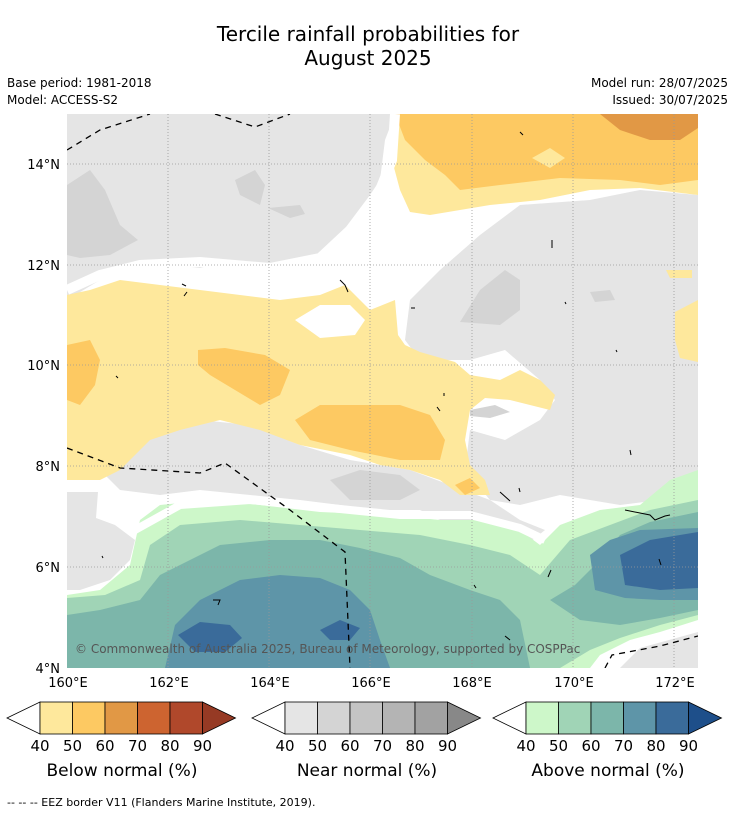 This screenshot has width=736, height=816. What do you see at coordinates (48, 669) in the screenshot?
I see `lat-tick: 4°N` at bounding box center [48, 669].